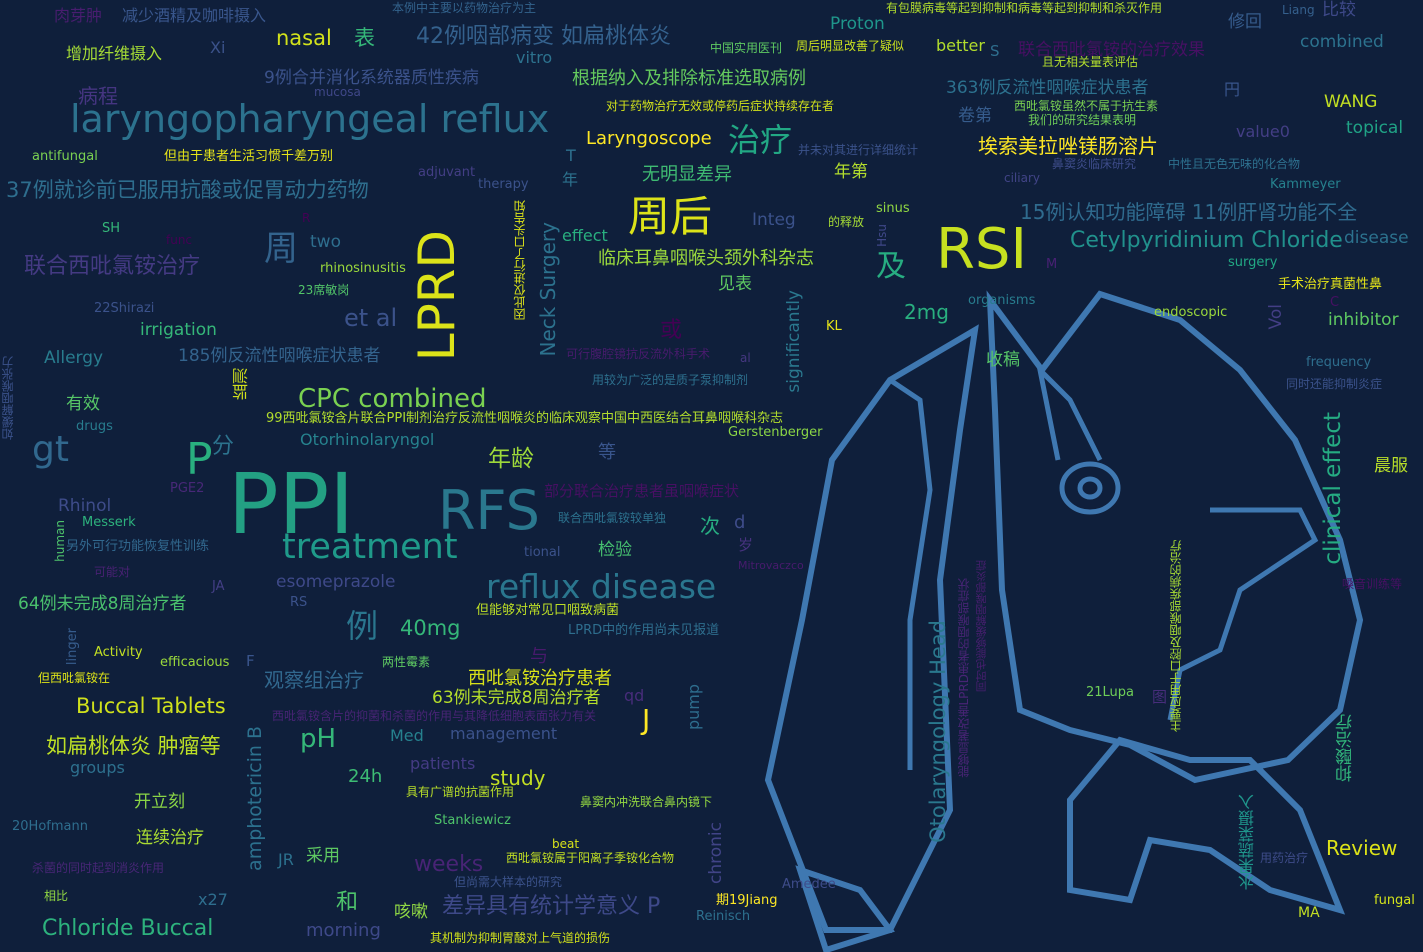 The height and width of the screenshot is (952, 1423). What do you see at coordinates (1082, 120) in the screenshot?
I see `cloud-word: 我们的研究结果表明` at bounding box center [1082, 120].